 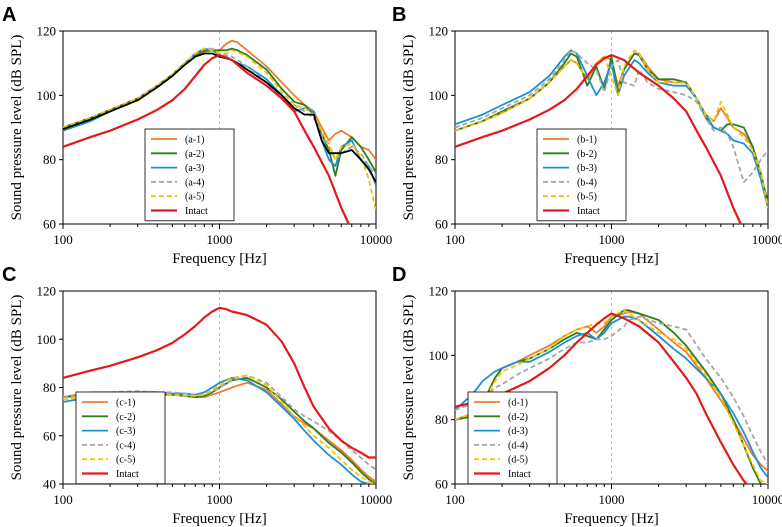 What do you see at coordinates (219, 117) in the screenshot?
I see `series-line-a-k` at bounding box center [219, 117].